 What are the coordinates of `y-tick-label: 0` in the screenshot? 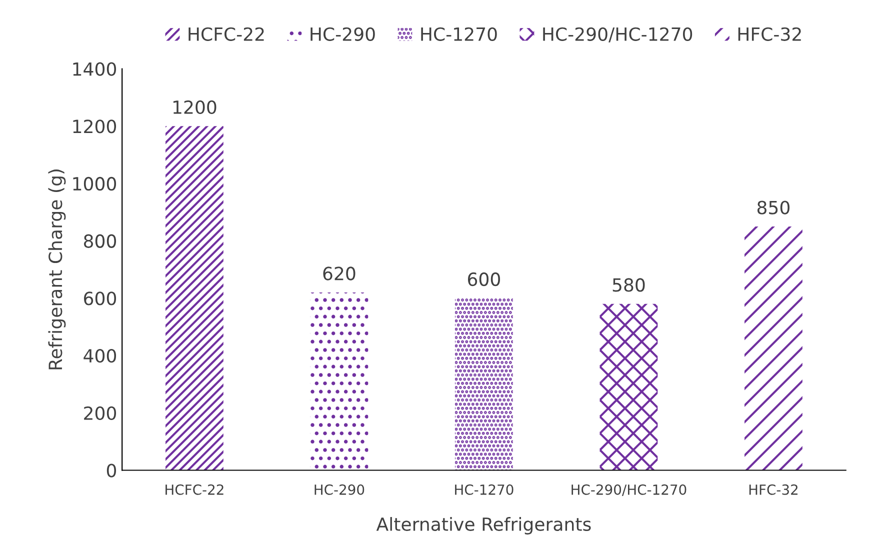 It's located at (111, 471).